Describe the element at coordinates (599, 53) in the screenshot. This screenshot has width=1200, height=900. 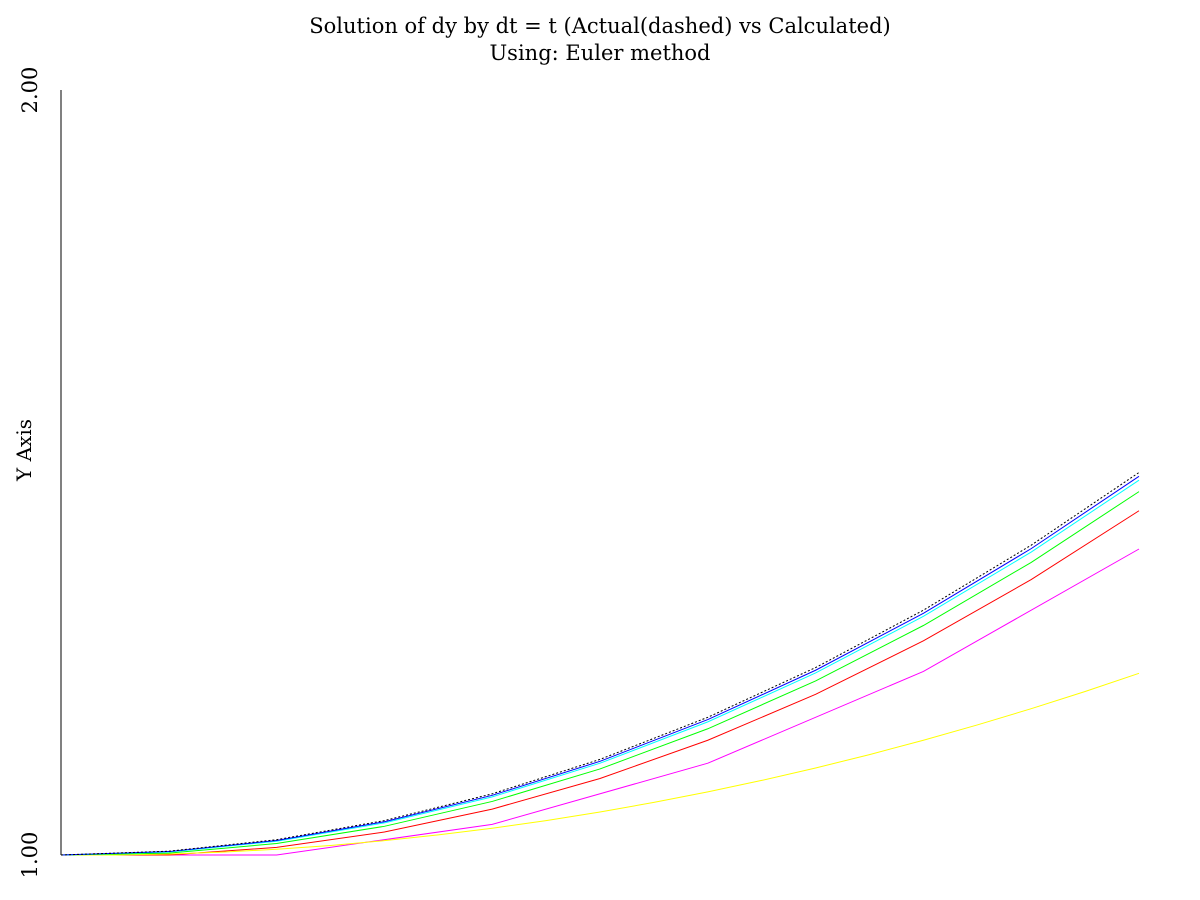
I see `chart-subtitle: Using: Euler method` at that location.